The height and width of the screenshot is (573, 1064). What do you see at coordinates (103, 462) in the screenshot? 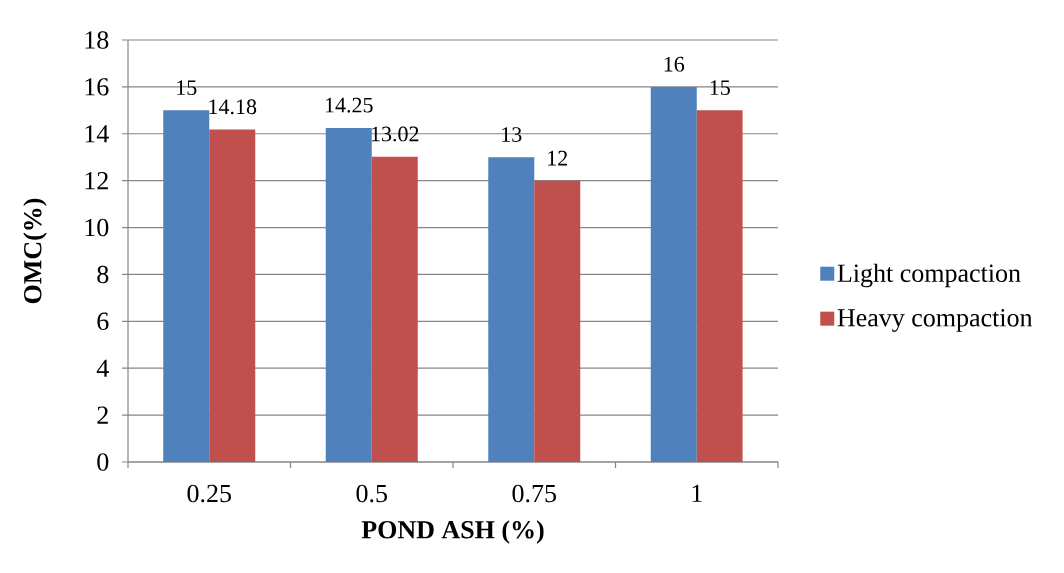
I see `y-tick-label: 0` at bounding box center [103, 462].